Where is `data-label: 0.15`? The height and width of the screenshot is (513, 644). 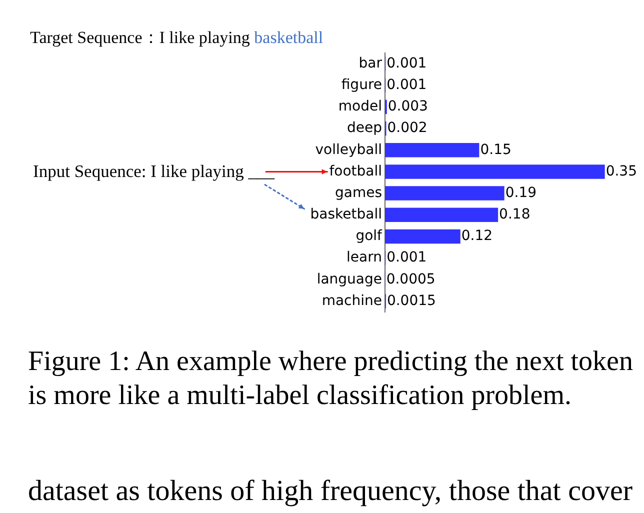 data-label: 0.15 is located at coordinates (496, 150).